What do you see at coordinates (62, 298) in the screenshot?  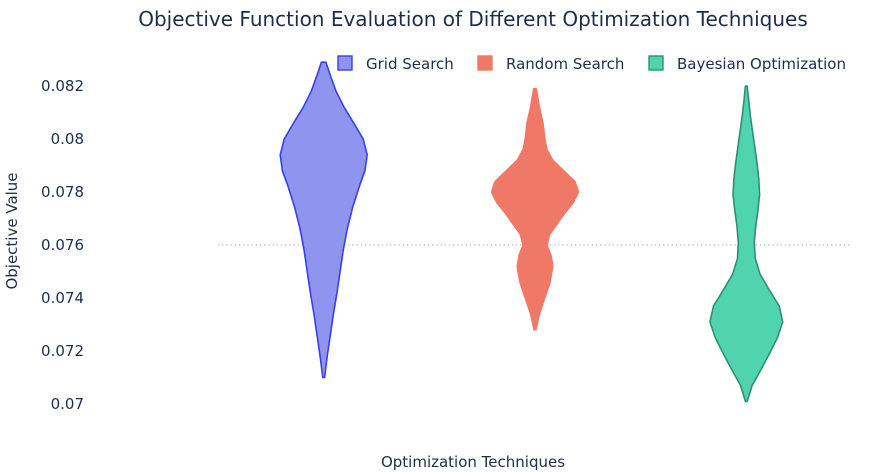 I see `y-tick-label: 0.074` at bounding box center [62, 298].